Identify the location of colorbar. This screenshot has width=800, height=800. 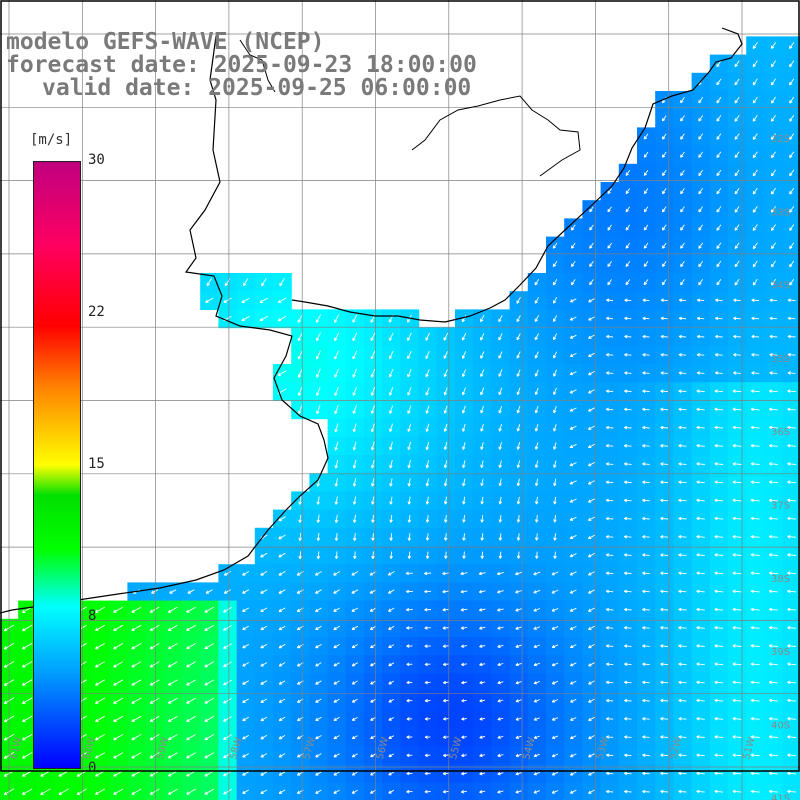
(57, 465).